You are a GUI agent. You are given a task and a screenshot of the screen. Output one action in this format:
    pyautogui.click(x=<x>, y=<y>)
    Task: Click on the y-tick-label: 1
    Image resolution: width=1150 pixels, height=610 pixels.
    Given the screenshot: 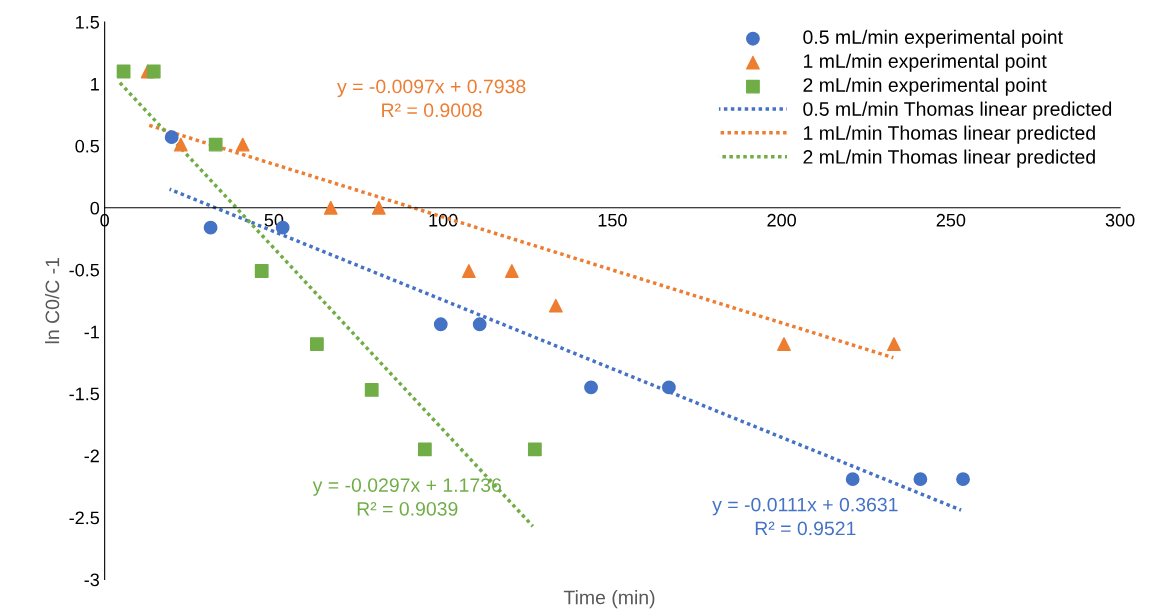 What is the action you would take?
    pyautogui.click(x=95, y=84)
    